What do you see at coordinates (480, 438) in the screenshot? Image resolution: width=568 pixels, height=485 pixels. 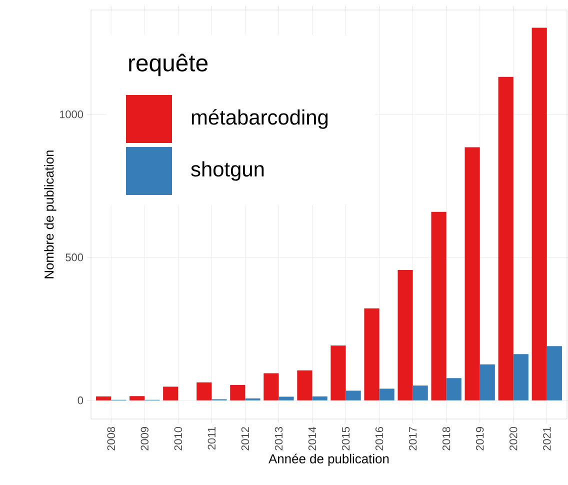 I see `x-tick-label: 2019` at bounding box center [480, 438].